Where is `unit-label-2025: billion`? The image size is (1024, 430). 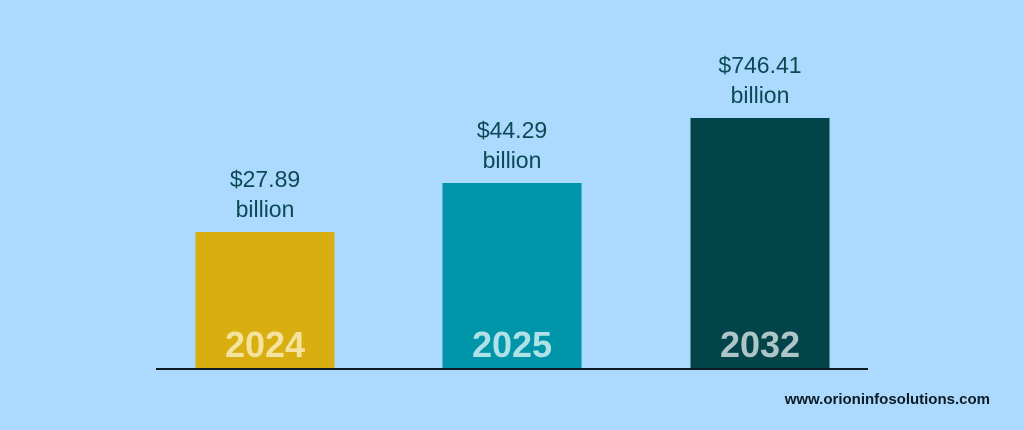
unit-label-2025: billion is located at coordinates (512, 160).